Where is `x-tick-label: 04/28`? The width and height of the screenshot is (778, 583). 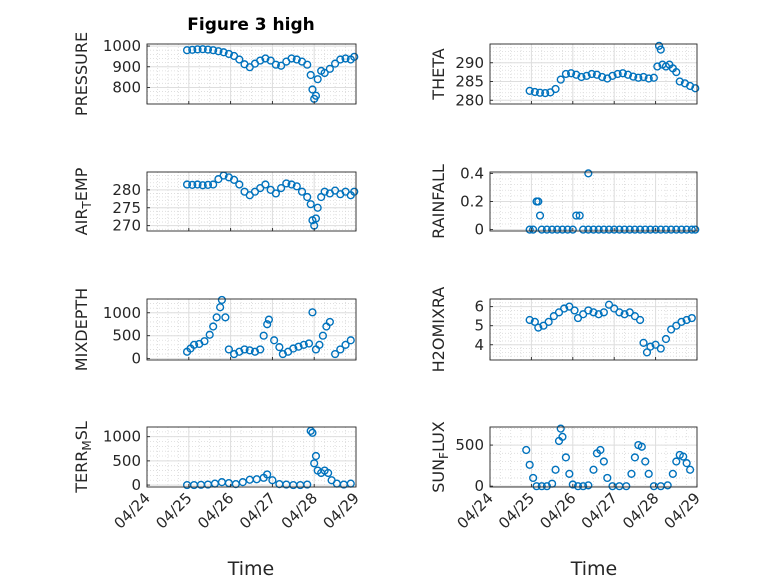
x-tick-label: 04/28 is located at coordinates (640, 510).